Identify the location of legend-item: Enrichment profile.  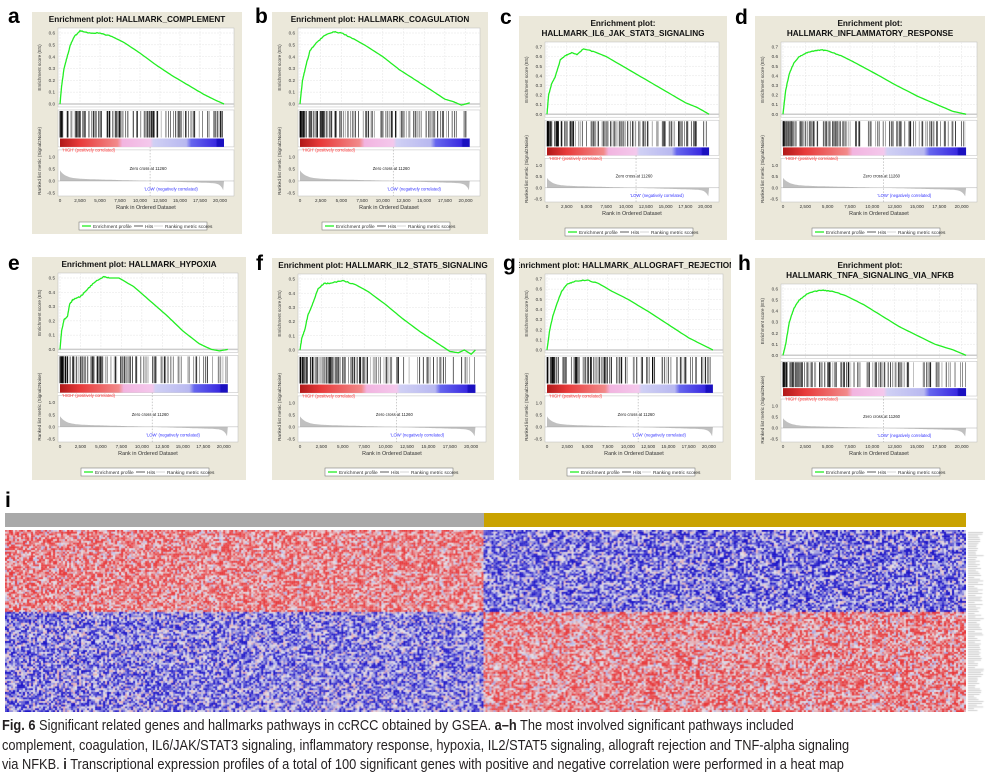
(112, 227).